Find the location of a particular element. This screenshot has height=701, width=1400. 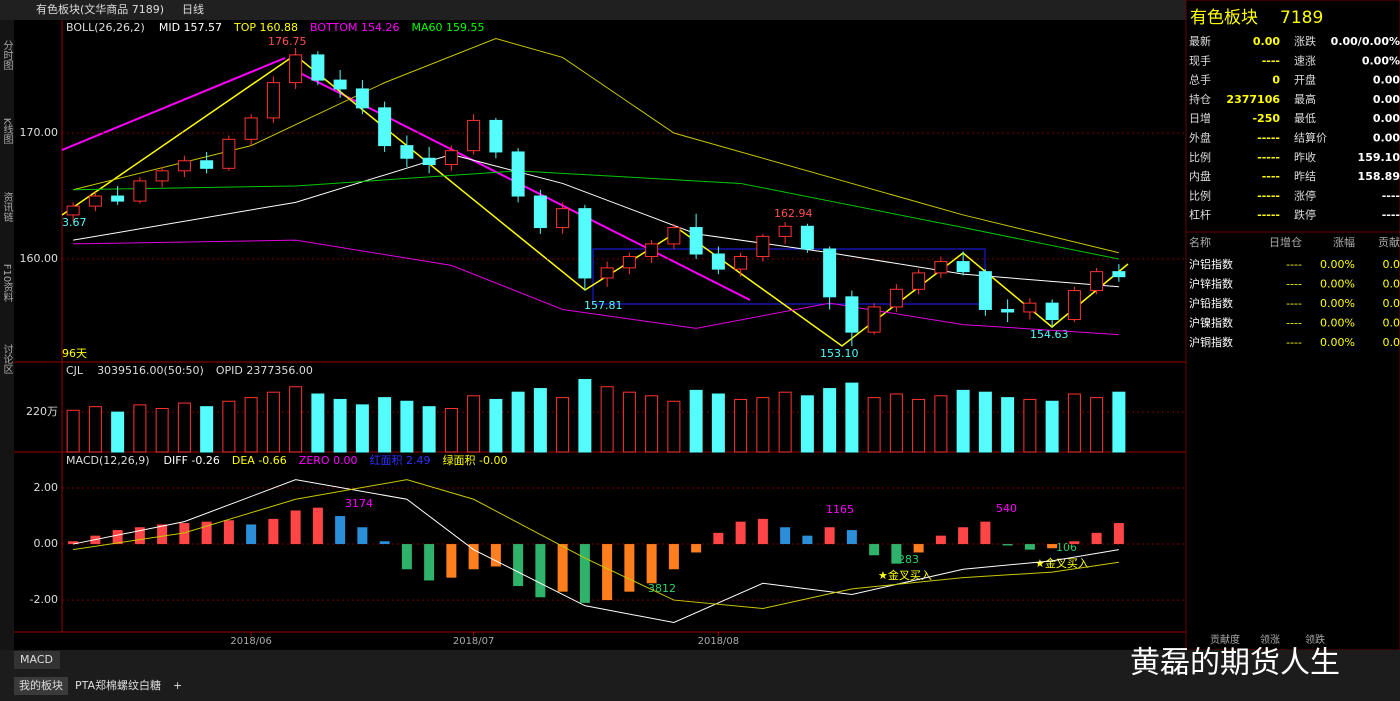

quote-value: ----- is located at coordinates (1268, 138).